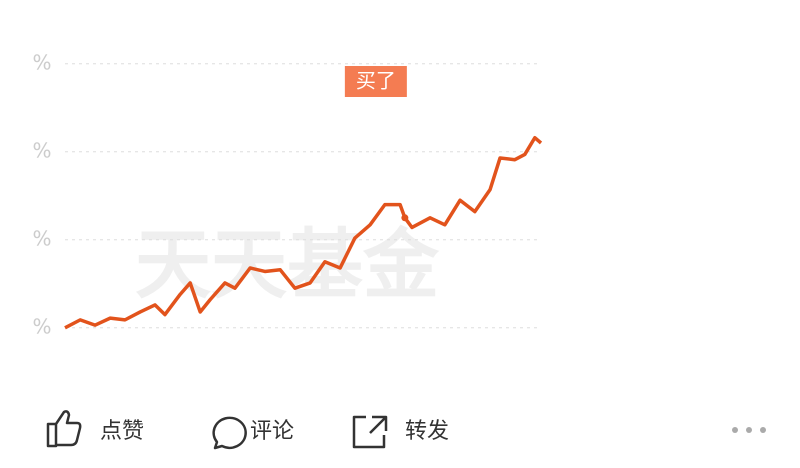  What do you see at coordinates (122, 431) in the screenshot?
I see `like-label: 点赞` at bounding box center [122, 431].